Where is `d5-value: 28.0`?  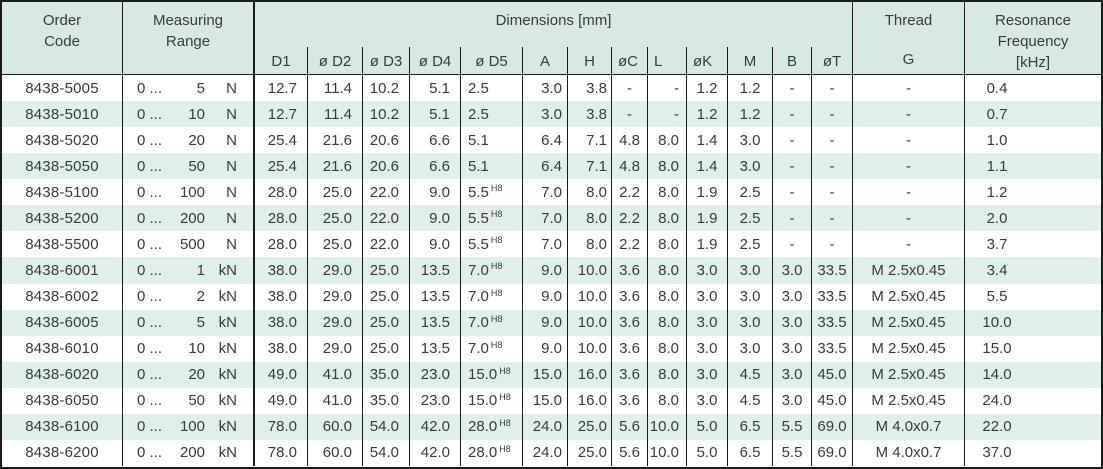
d5-value: 28.0 is located at coordinates (483, 453).